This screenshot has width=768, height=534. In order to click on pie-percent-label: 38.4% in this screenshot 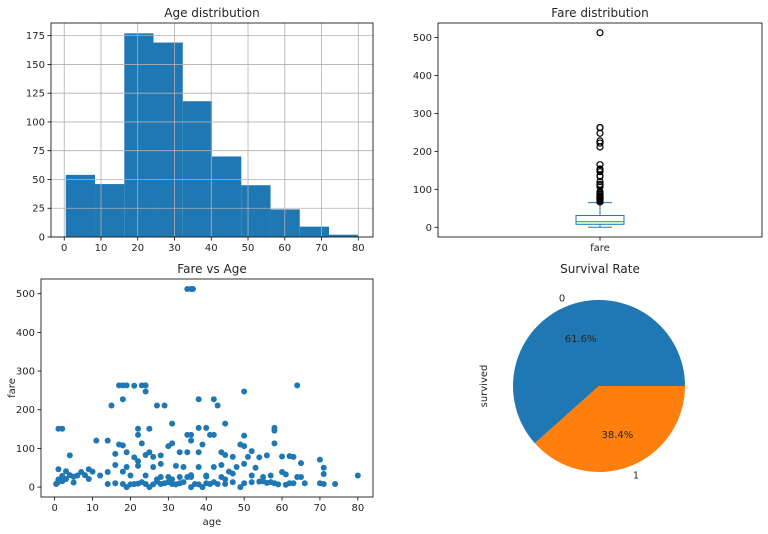, I will do `click(618, 435)`.